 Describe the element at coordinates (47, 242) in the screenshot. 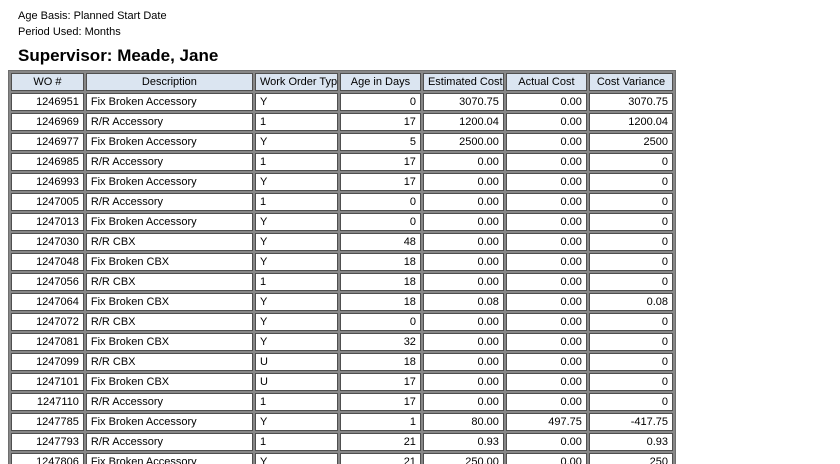

I see `wo-number-cell: 1247030` at that location.